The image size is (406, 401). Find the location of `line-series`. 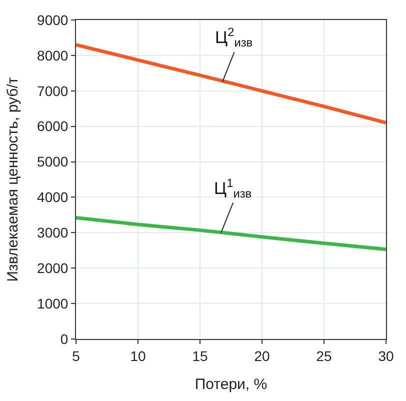

line-series is located at coordinates (231, 234).